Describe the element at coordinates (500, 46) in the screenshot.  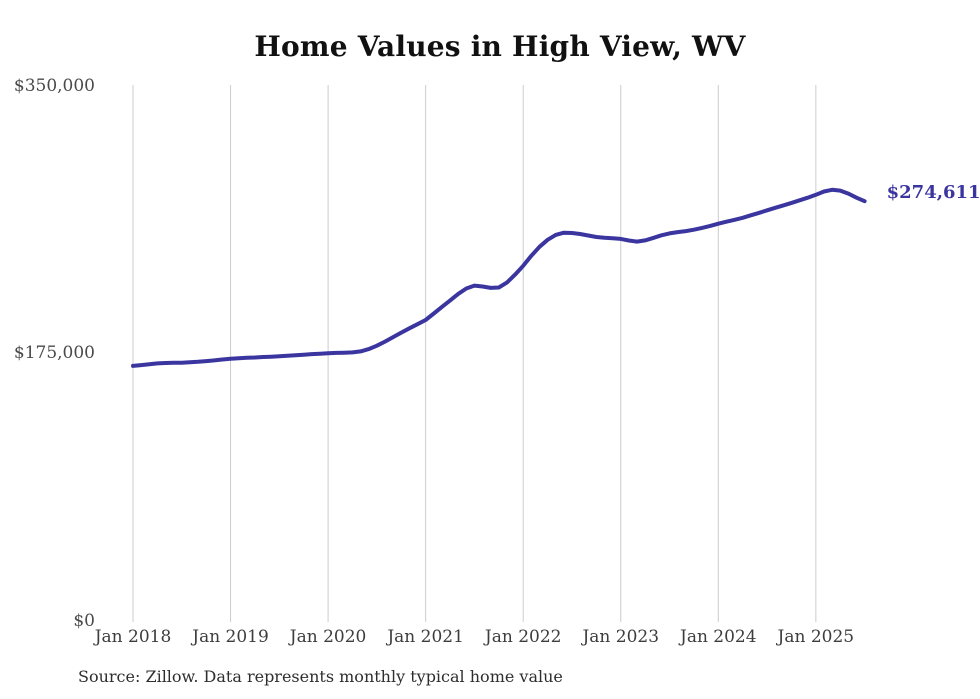
I see `chart-title: Home Values in High View, WV` at that location.